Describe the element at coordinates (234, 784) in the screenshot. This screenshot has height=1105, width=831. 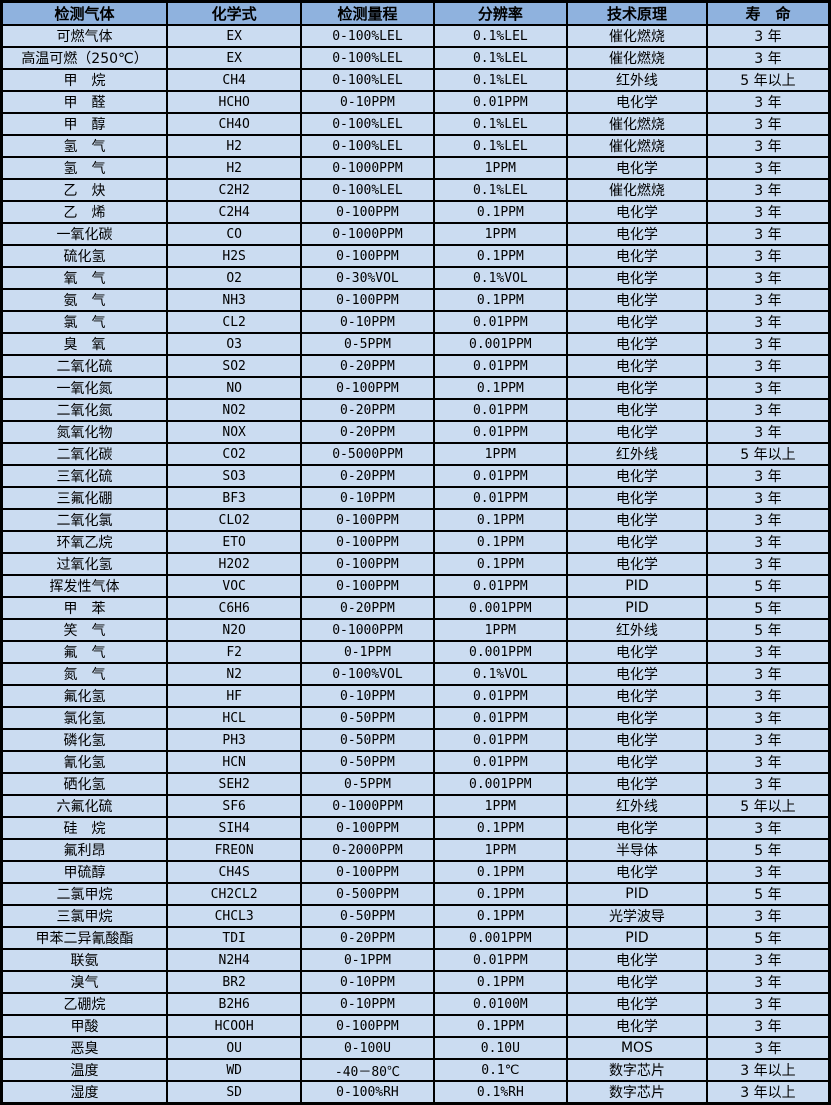
I see `cell-chemical-formula: SEH2` at that location.